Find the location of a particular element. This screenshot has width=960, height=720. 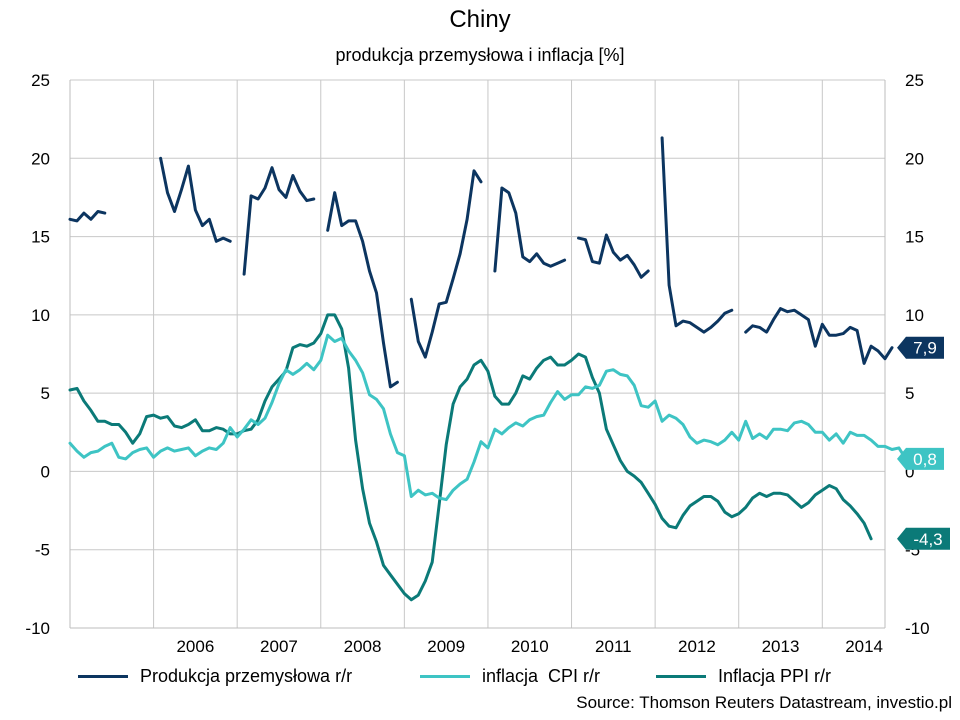

y-tick-label-left: 5 is located at coordinates (45, 393).